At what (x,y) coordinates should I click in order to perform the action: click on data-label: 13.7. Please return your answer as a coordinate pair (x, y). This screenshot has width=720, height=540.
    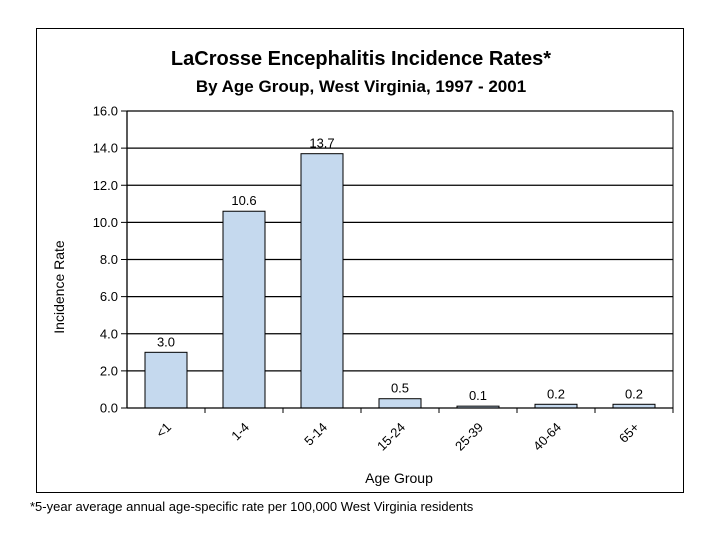
    Looking at the image, I should click on (321, 143).